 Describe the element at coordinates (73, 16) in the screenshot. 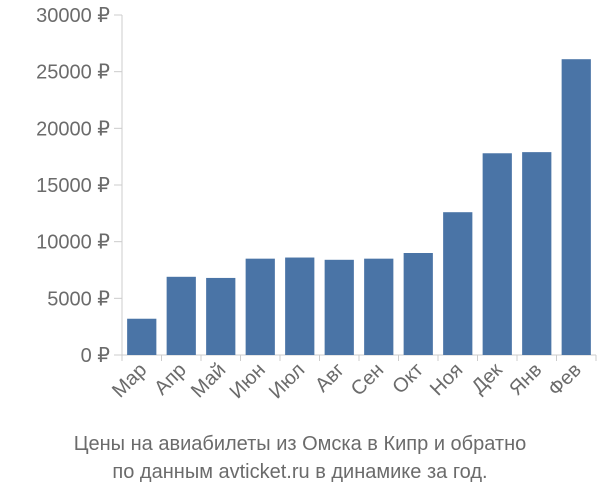

I see `y-tick-label: 30000 ₽` at that location.